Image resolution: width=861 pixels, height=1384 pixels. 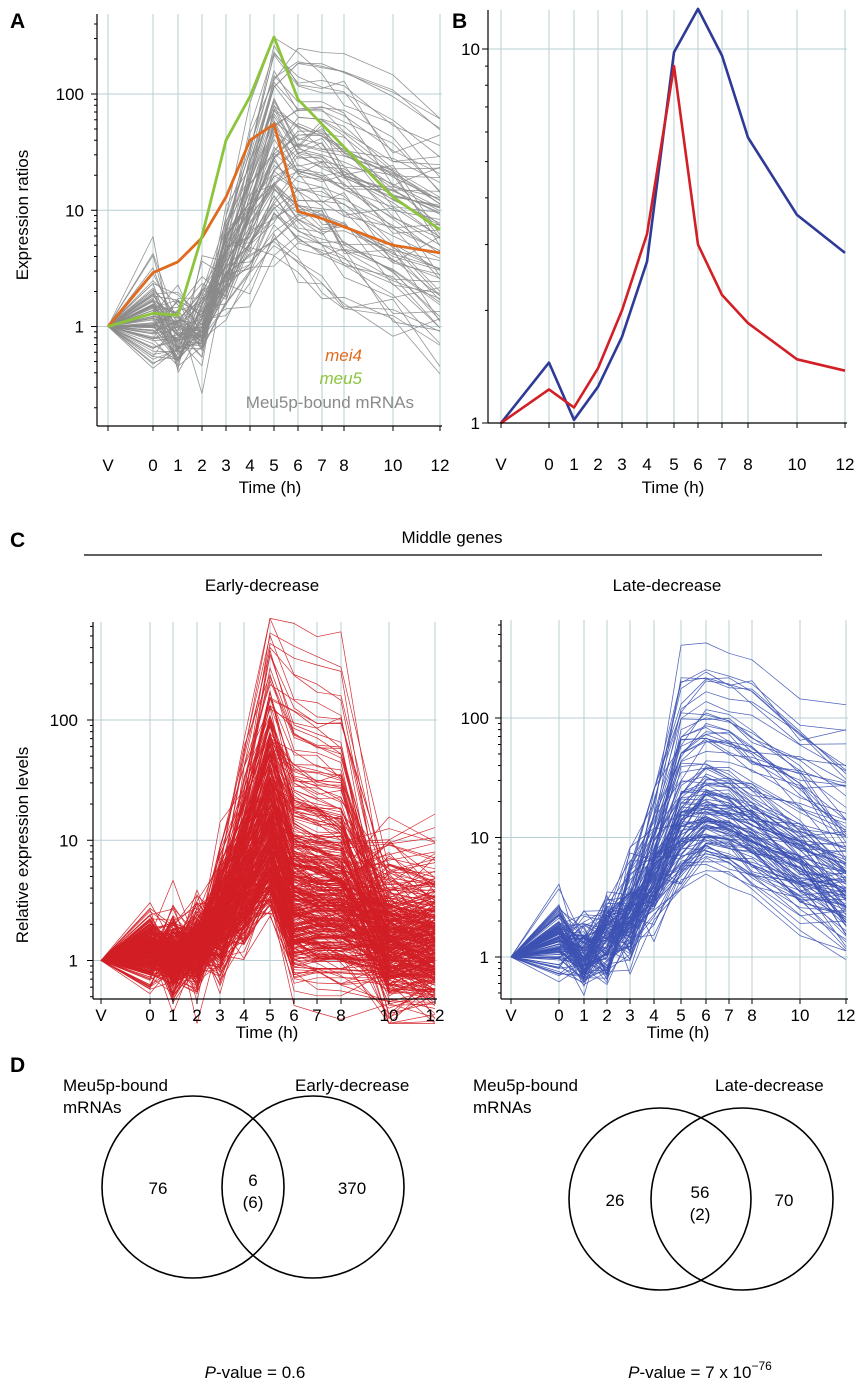 I want to click on panel-c-left-x-tick-label: 5, so click(x=269, y=1015).